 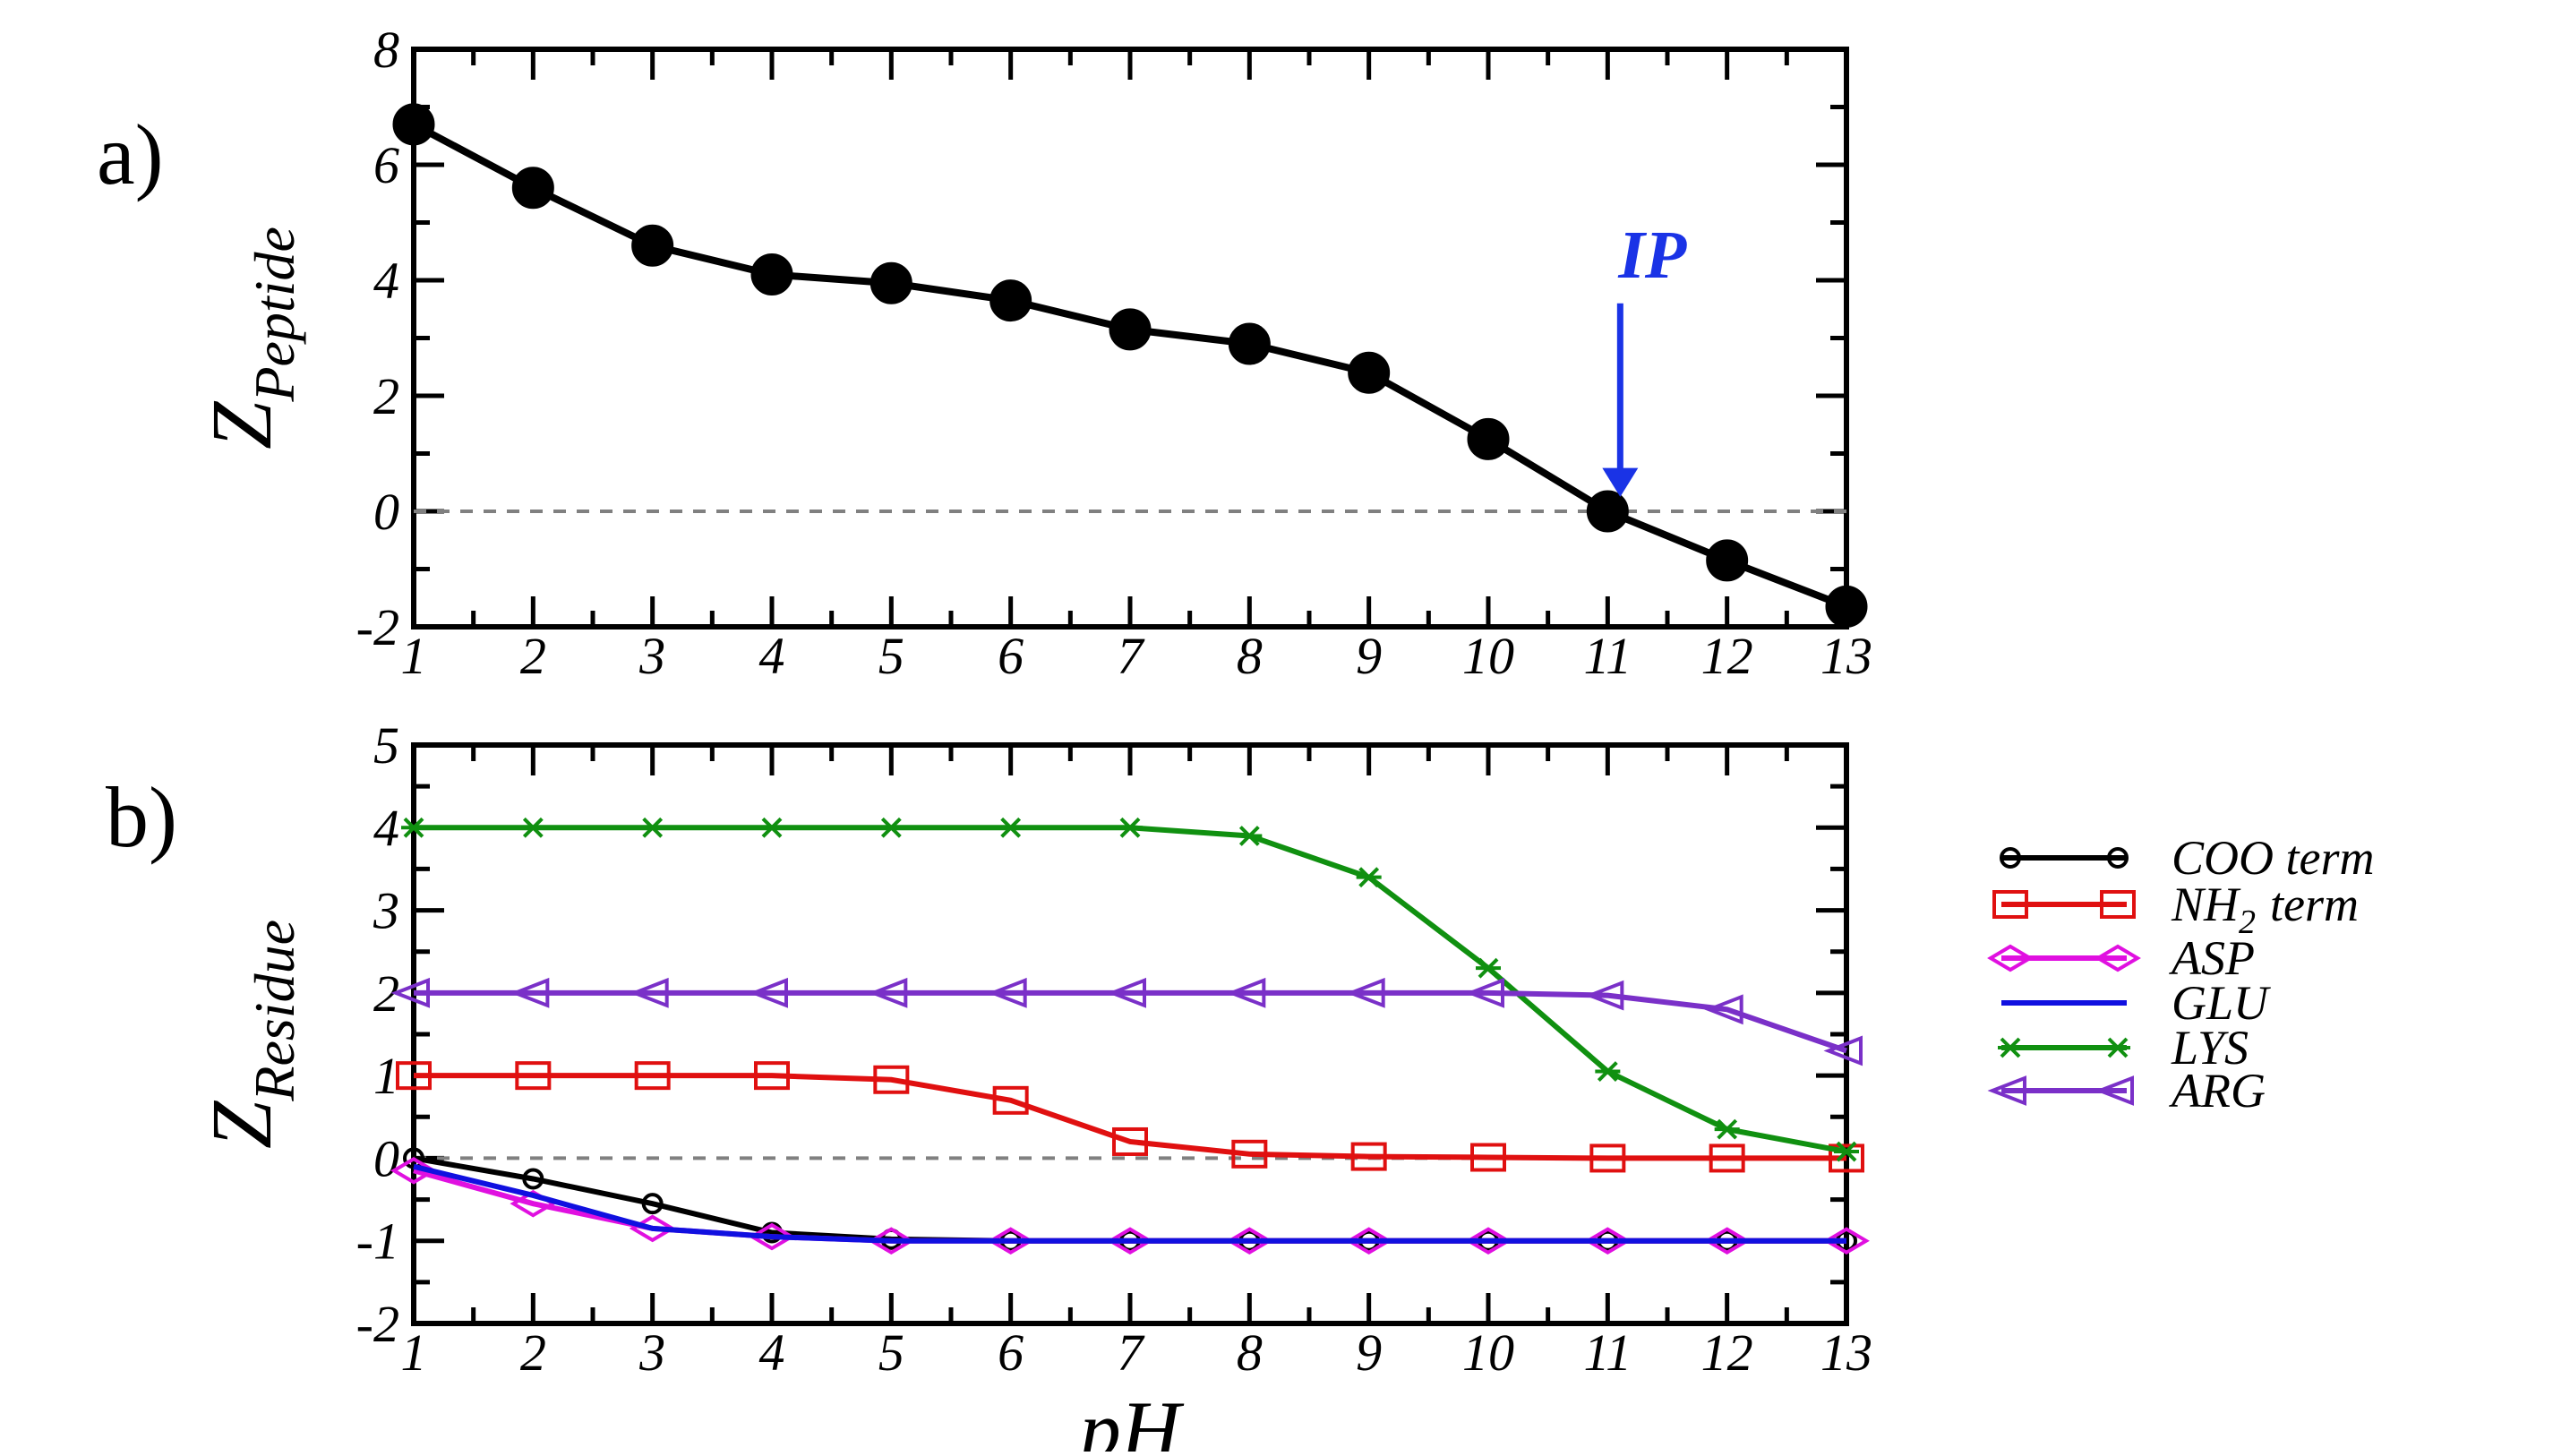 I want to click on legend-label-name: GLU, so click(x=2221, y=1003).